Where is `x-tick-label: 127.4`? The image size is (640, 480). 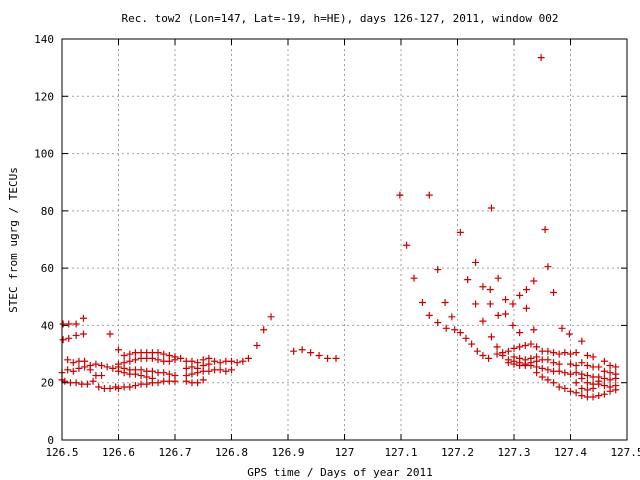 x-tick-label: 127.4 is located at coordinates (570, 452).